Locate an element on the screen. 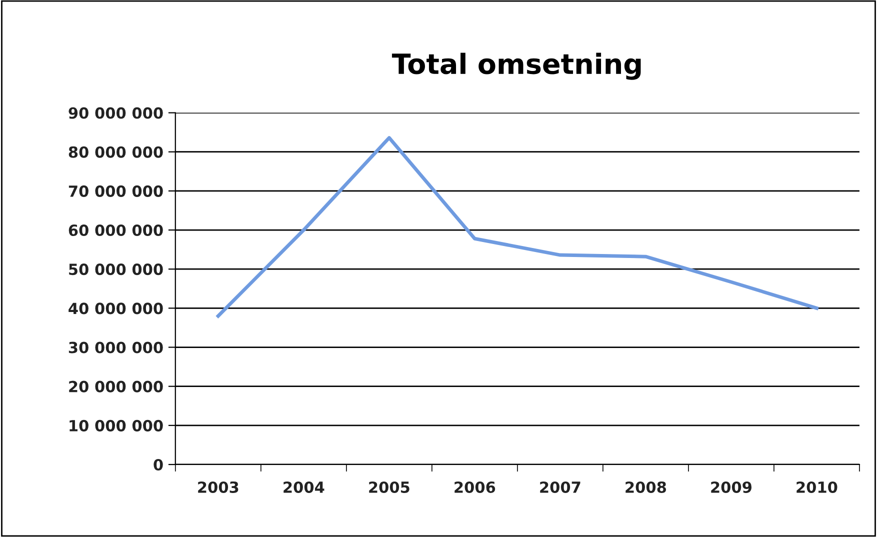 The width and height of the screenshot is (877, 537). x-tick-label: 2008 is located at coordinates (646, 487).